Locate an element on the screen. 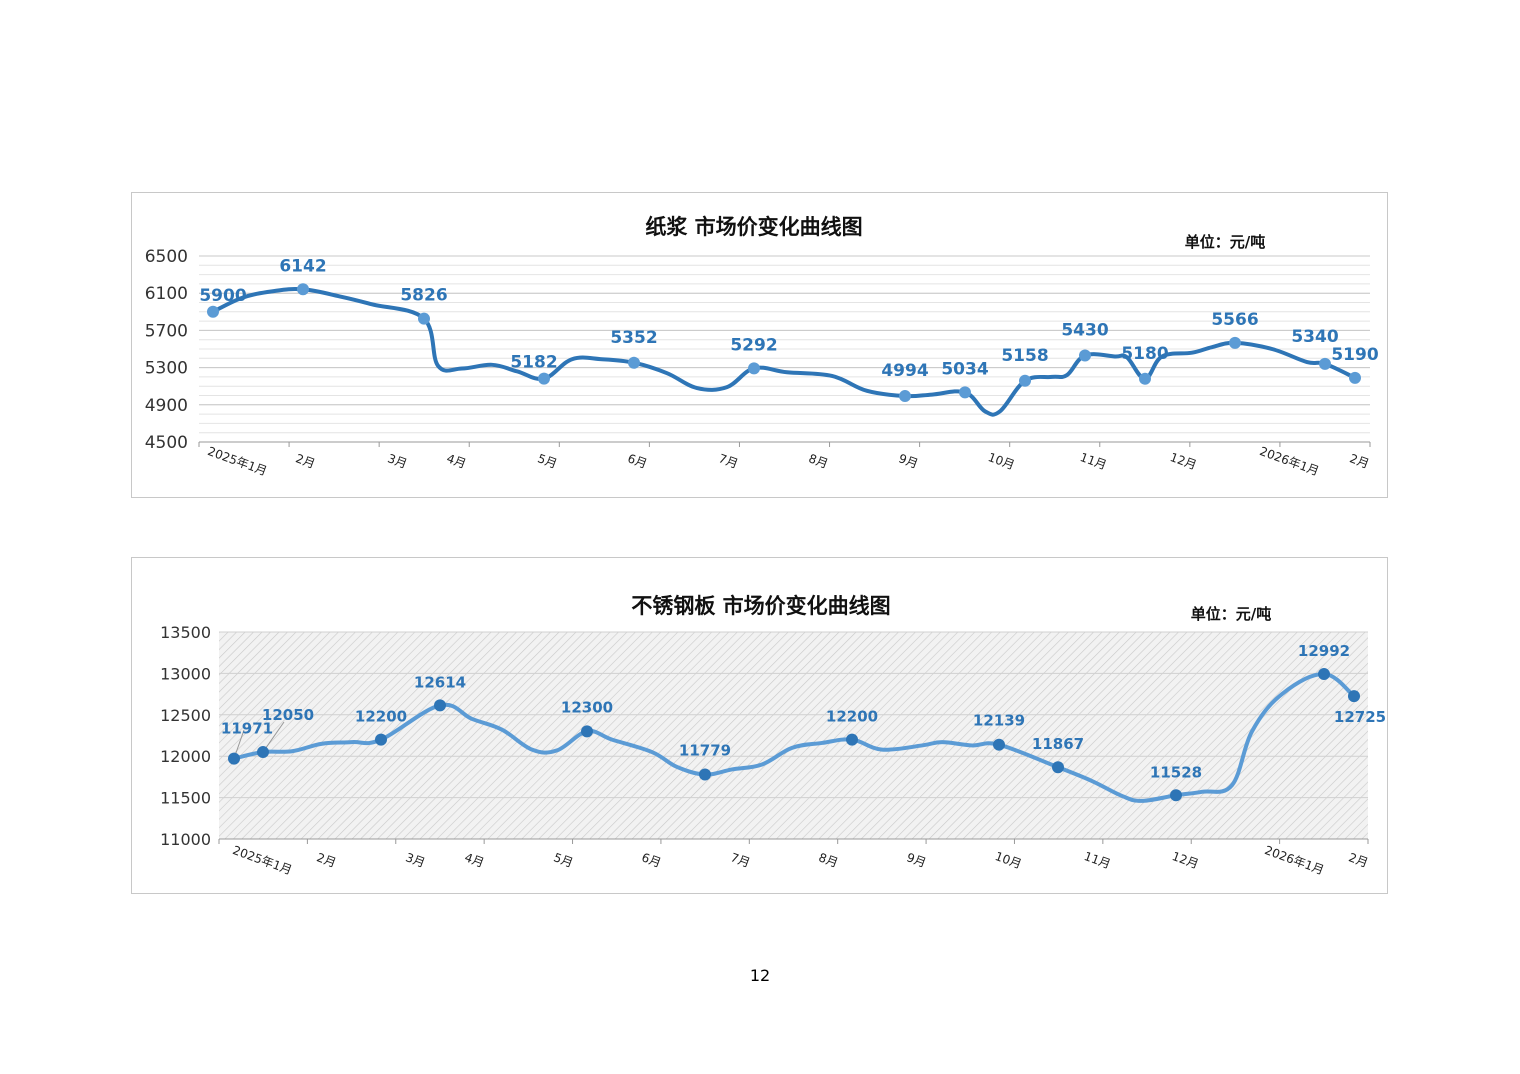  data-label: 5158 is located at coordinates (1024, 356).